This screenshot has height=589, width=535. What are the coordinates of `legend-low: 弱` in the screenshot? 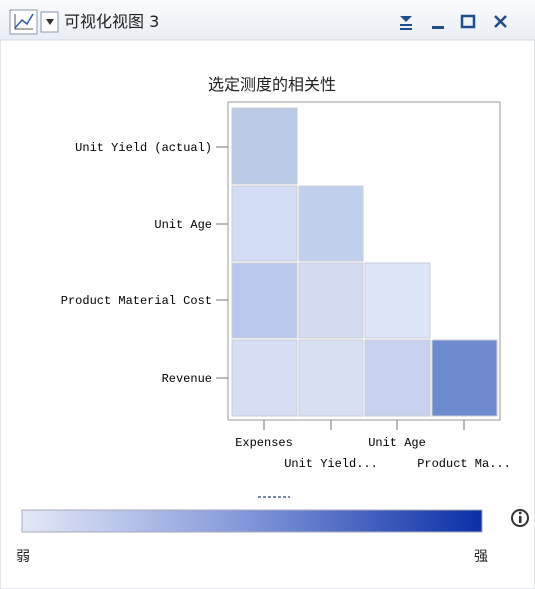 It's located at (23, 557).